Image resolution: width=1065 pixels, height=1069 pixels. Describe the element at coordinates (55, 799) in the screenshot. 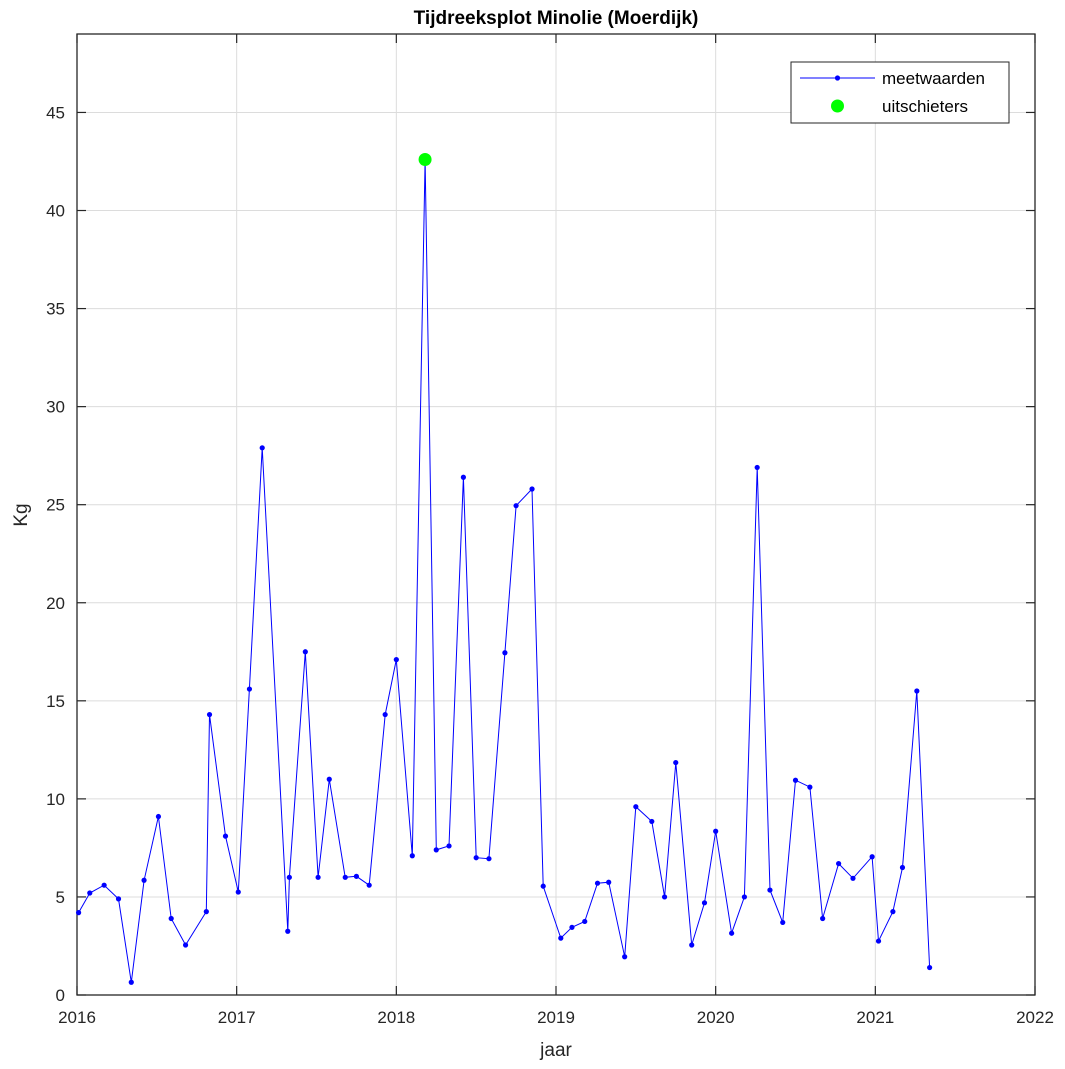

I see `y-tick-label: 10` at that location.